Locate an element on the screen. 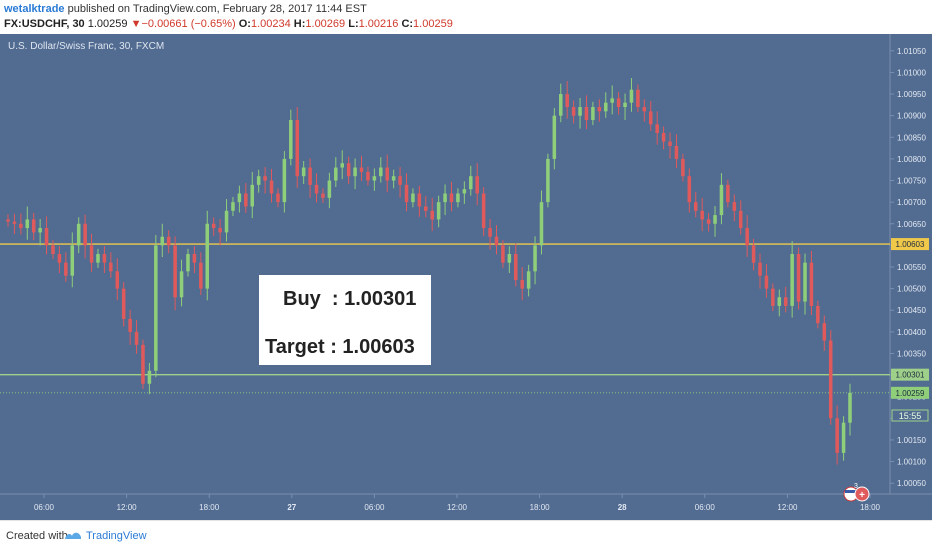 Image resolution: width=932 pixels, height=551 pixels. open-value: 1.00234 is located at coordinates (270, 24).